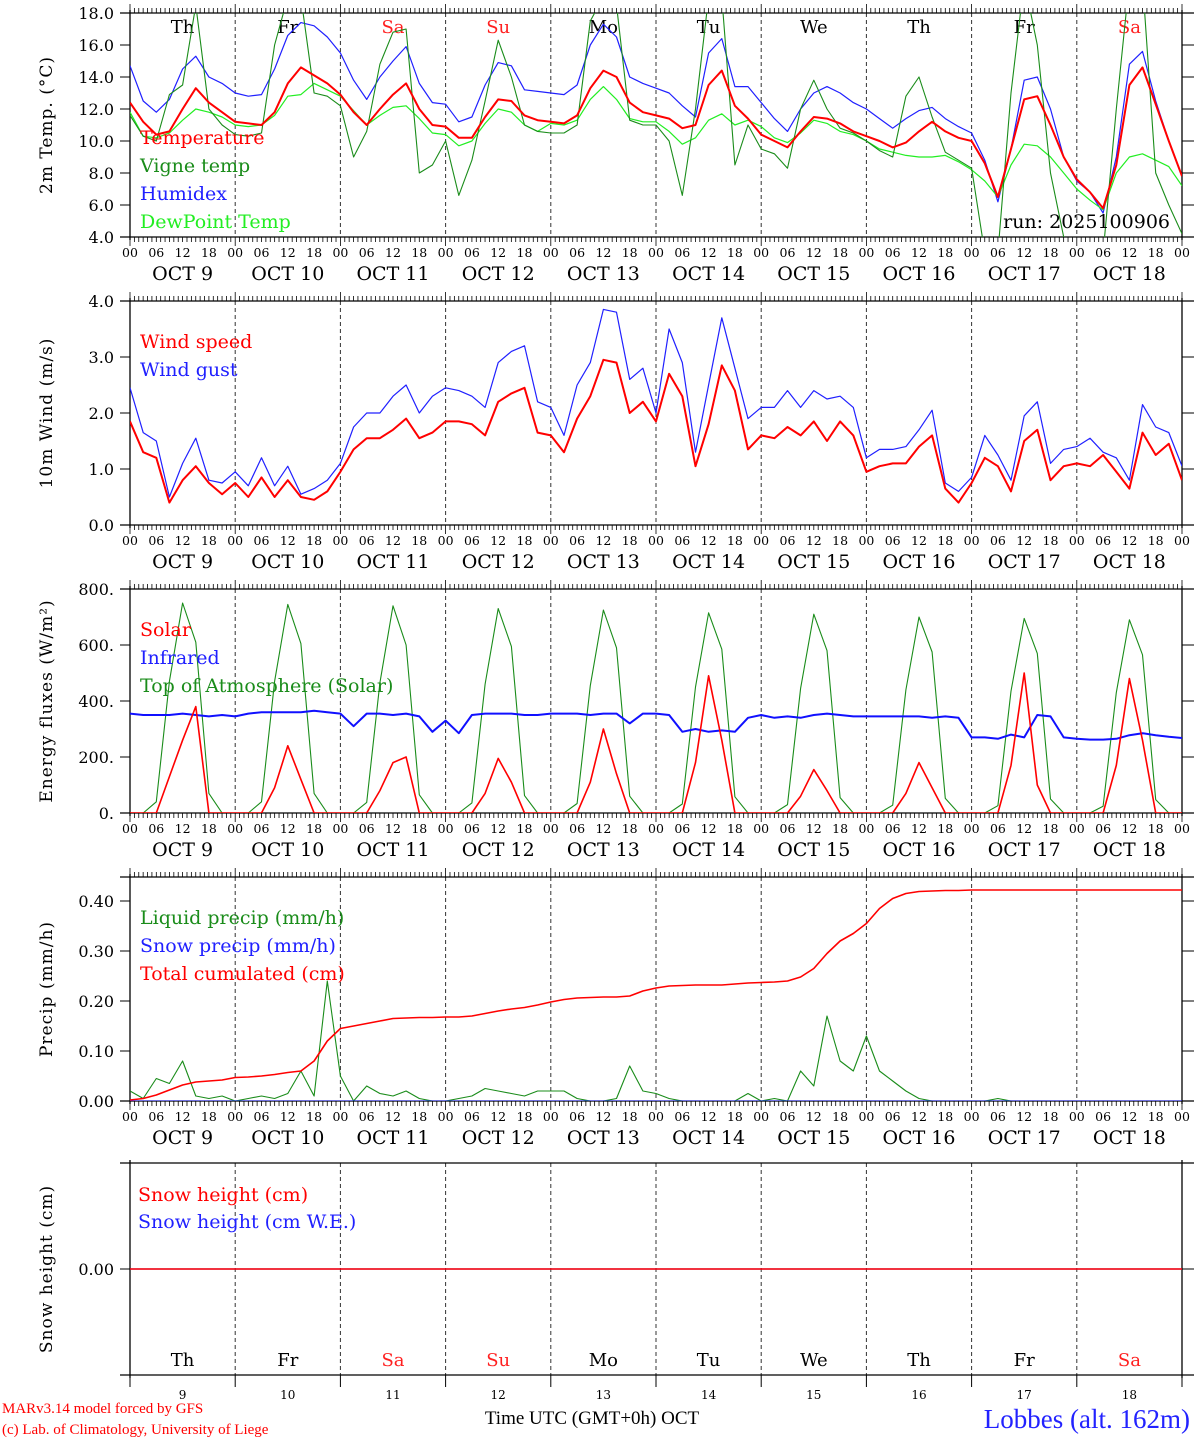 The image size is (1194, 1440). I want to click on series-line-infrared, so click(656, 725).